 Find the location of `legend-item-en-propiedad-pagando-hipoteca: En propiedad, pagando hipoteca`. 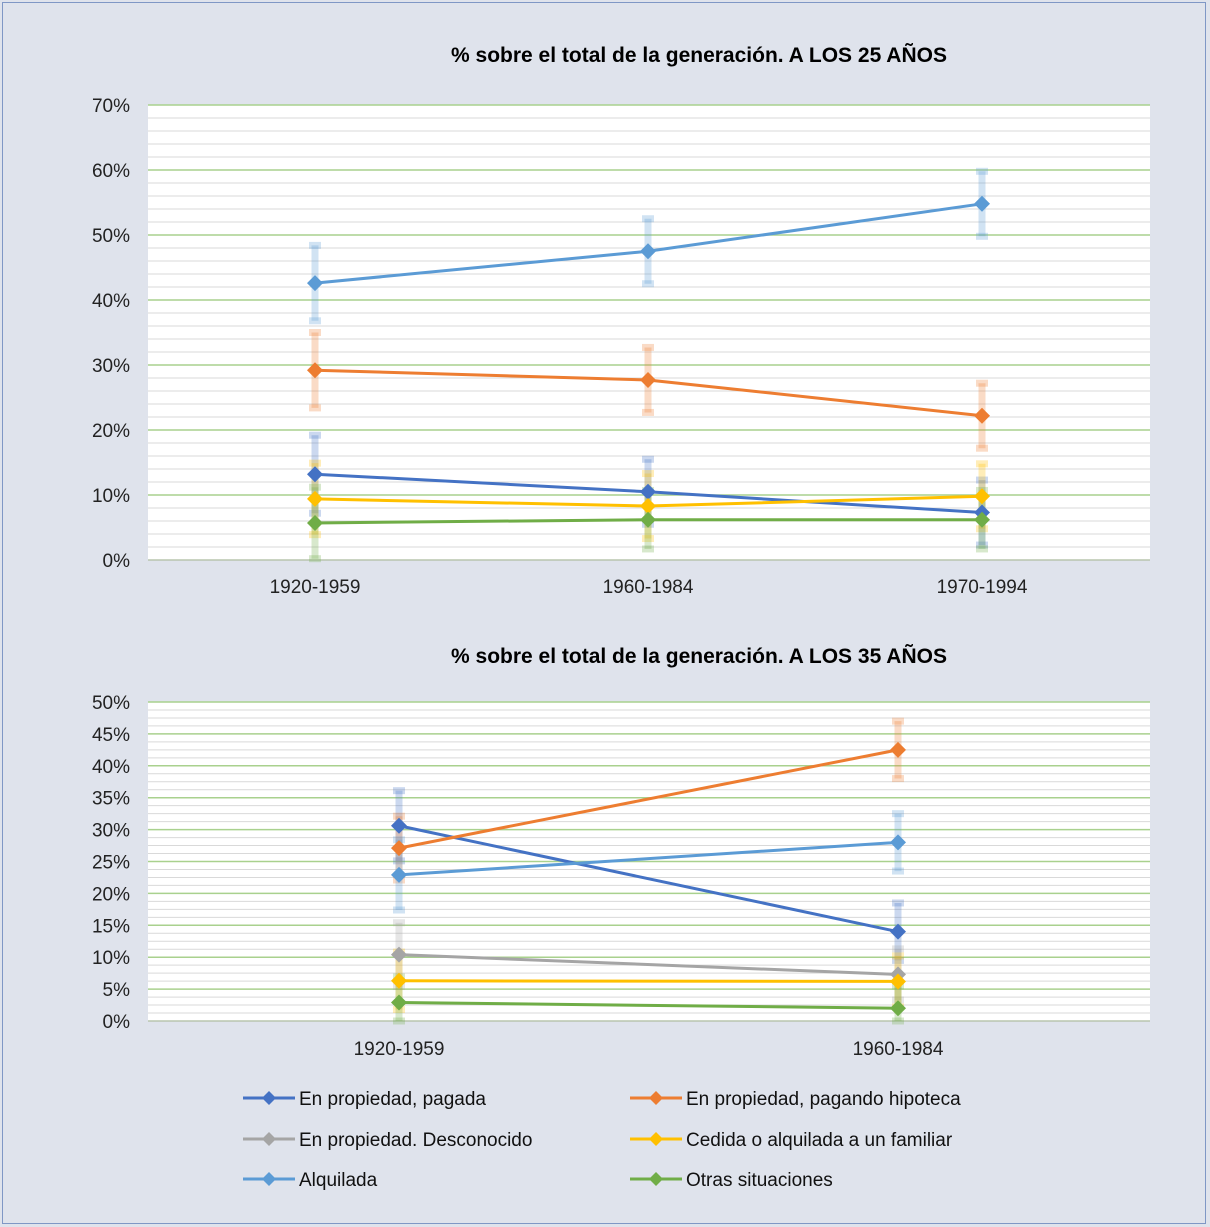

legend-item-en-propiedad-pagando-hipoteca: En propiedad, pagando hipoteca is located at coordinates (795, 1099).